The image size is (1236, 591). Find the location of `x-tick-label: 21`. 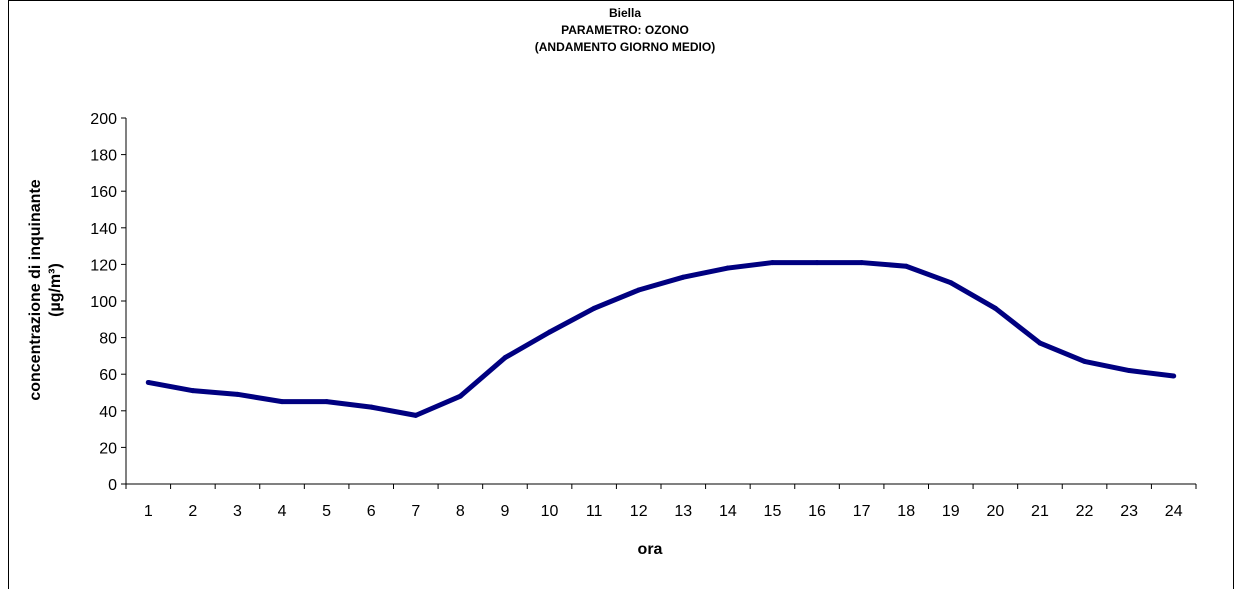

x-tick-label: 21 is located at coordinates (1040, 511).